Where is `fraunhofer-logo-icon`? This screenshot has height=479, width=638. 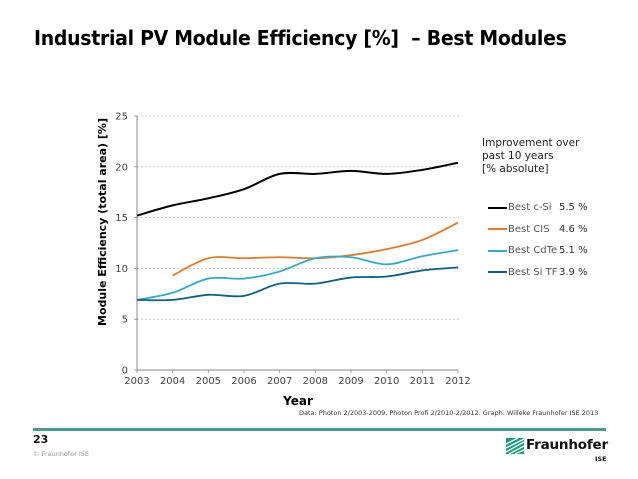 fraunhofer-logo-icon is located at coordinates (515, 446).